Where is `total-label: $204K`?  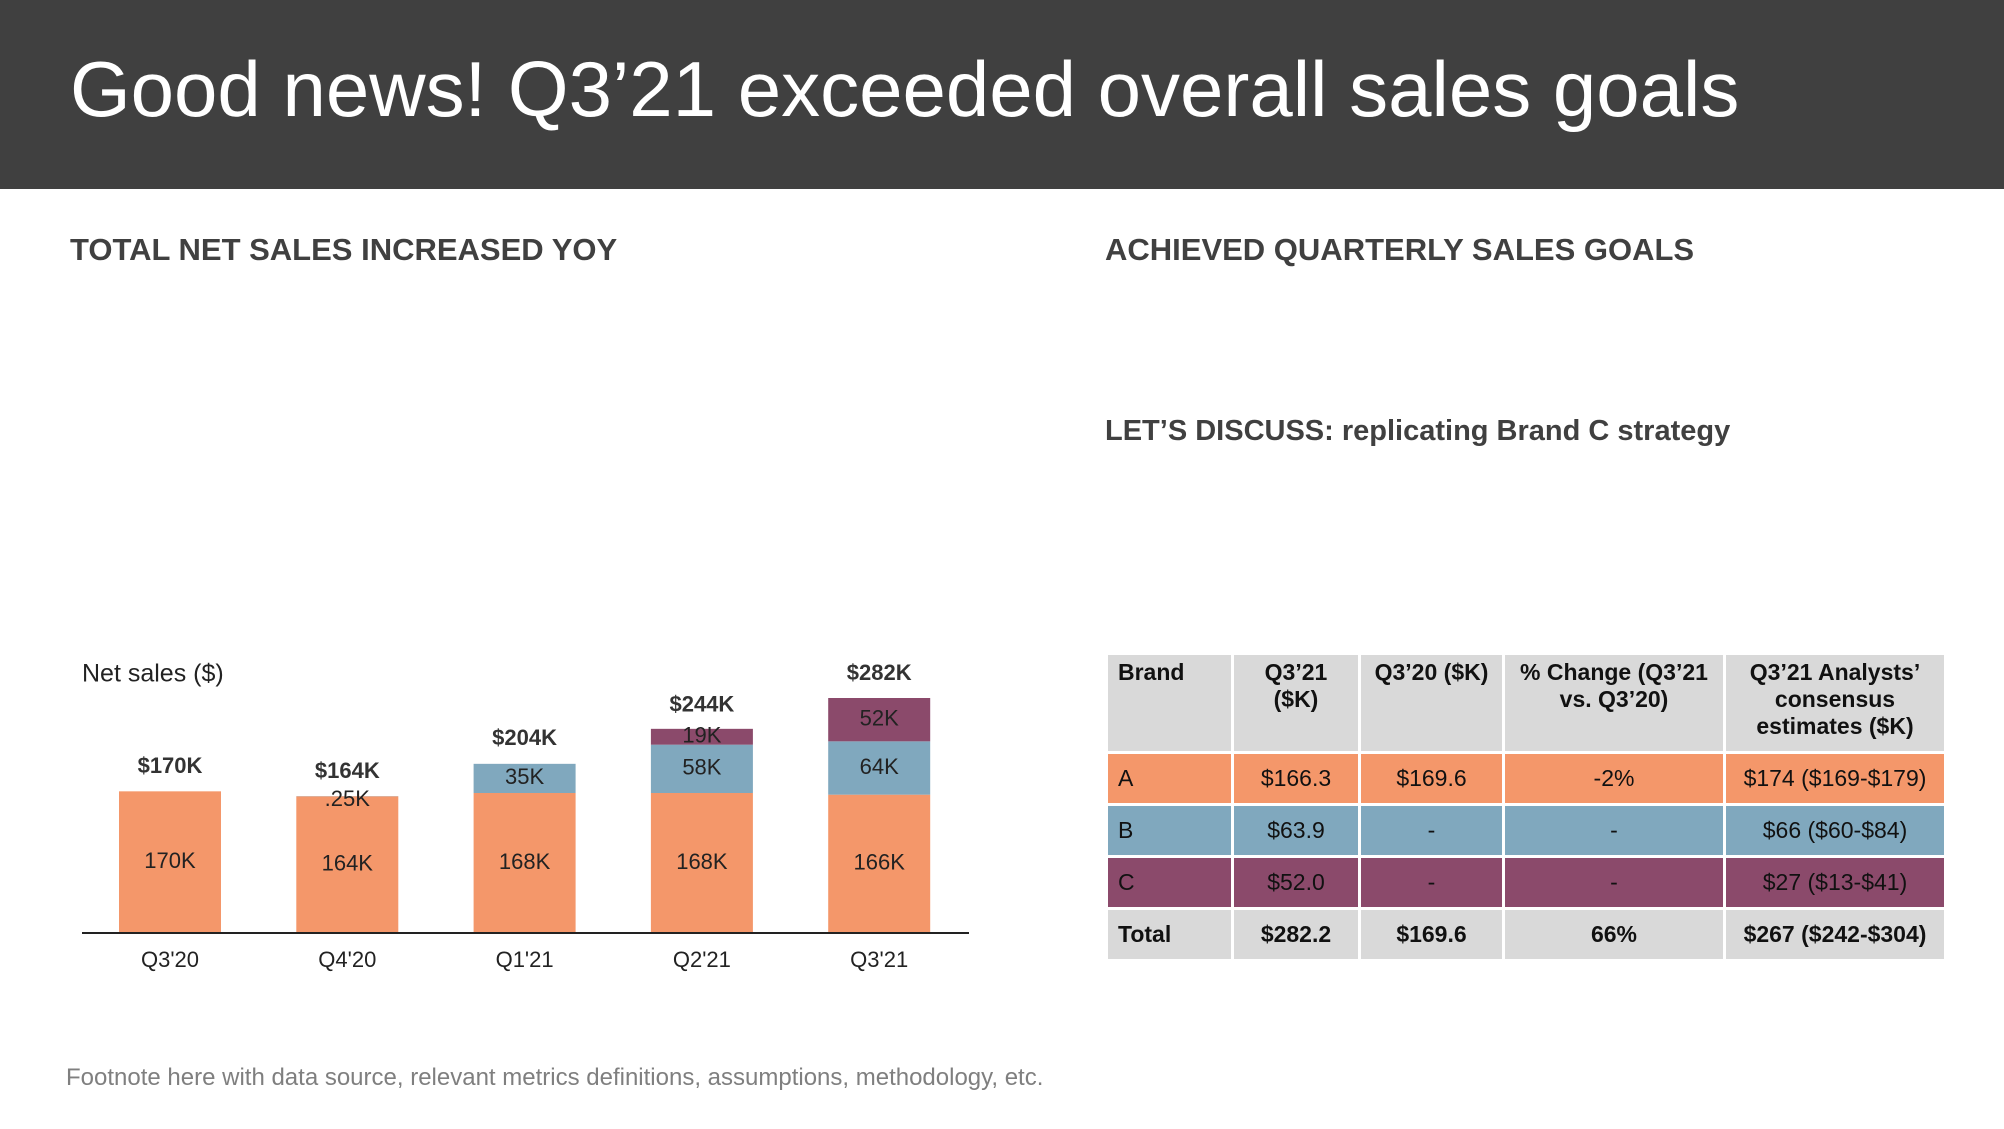 total-label: $204K is located at coordinates (524, 737).